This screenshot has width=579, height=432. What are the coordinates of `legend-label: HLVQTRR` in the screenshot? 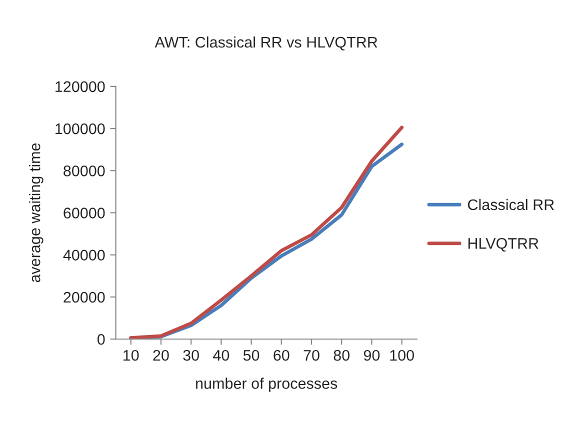 It's located at (503, 245).